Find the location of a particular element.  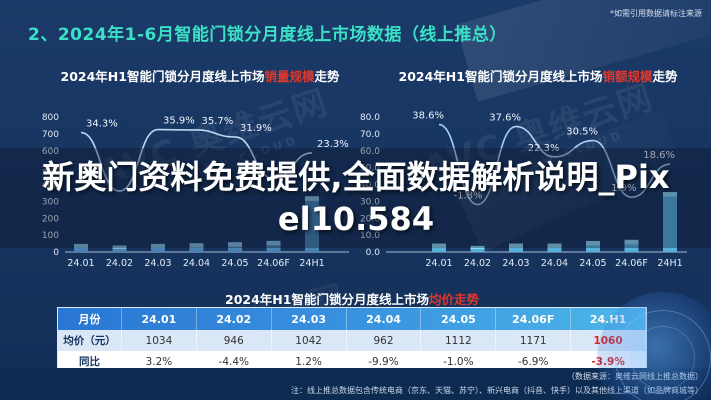

y-axis-tick: 200 is located at coordinates (50, 219).